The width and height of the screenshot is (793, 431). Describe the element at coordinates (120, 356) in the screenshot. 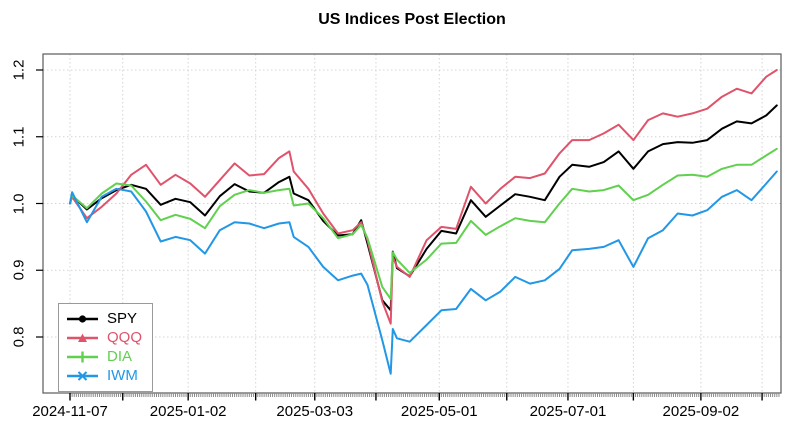

I see `legend-label-dia: DIA` at that location.